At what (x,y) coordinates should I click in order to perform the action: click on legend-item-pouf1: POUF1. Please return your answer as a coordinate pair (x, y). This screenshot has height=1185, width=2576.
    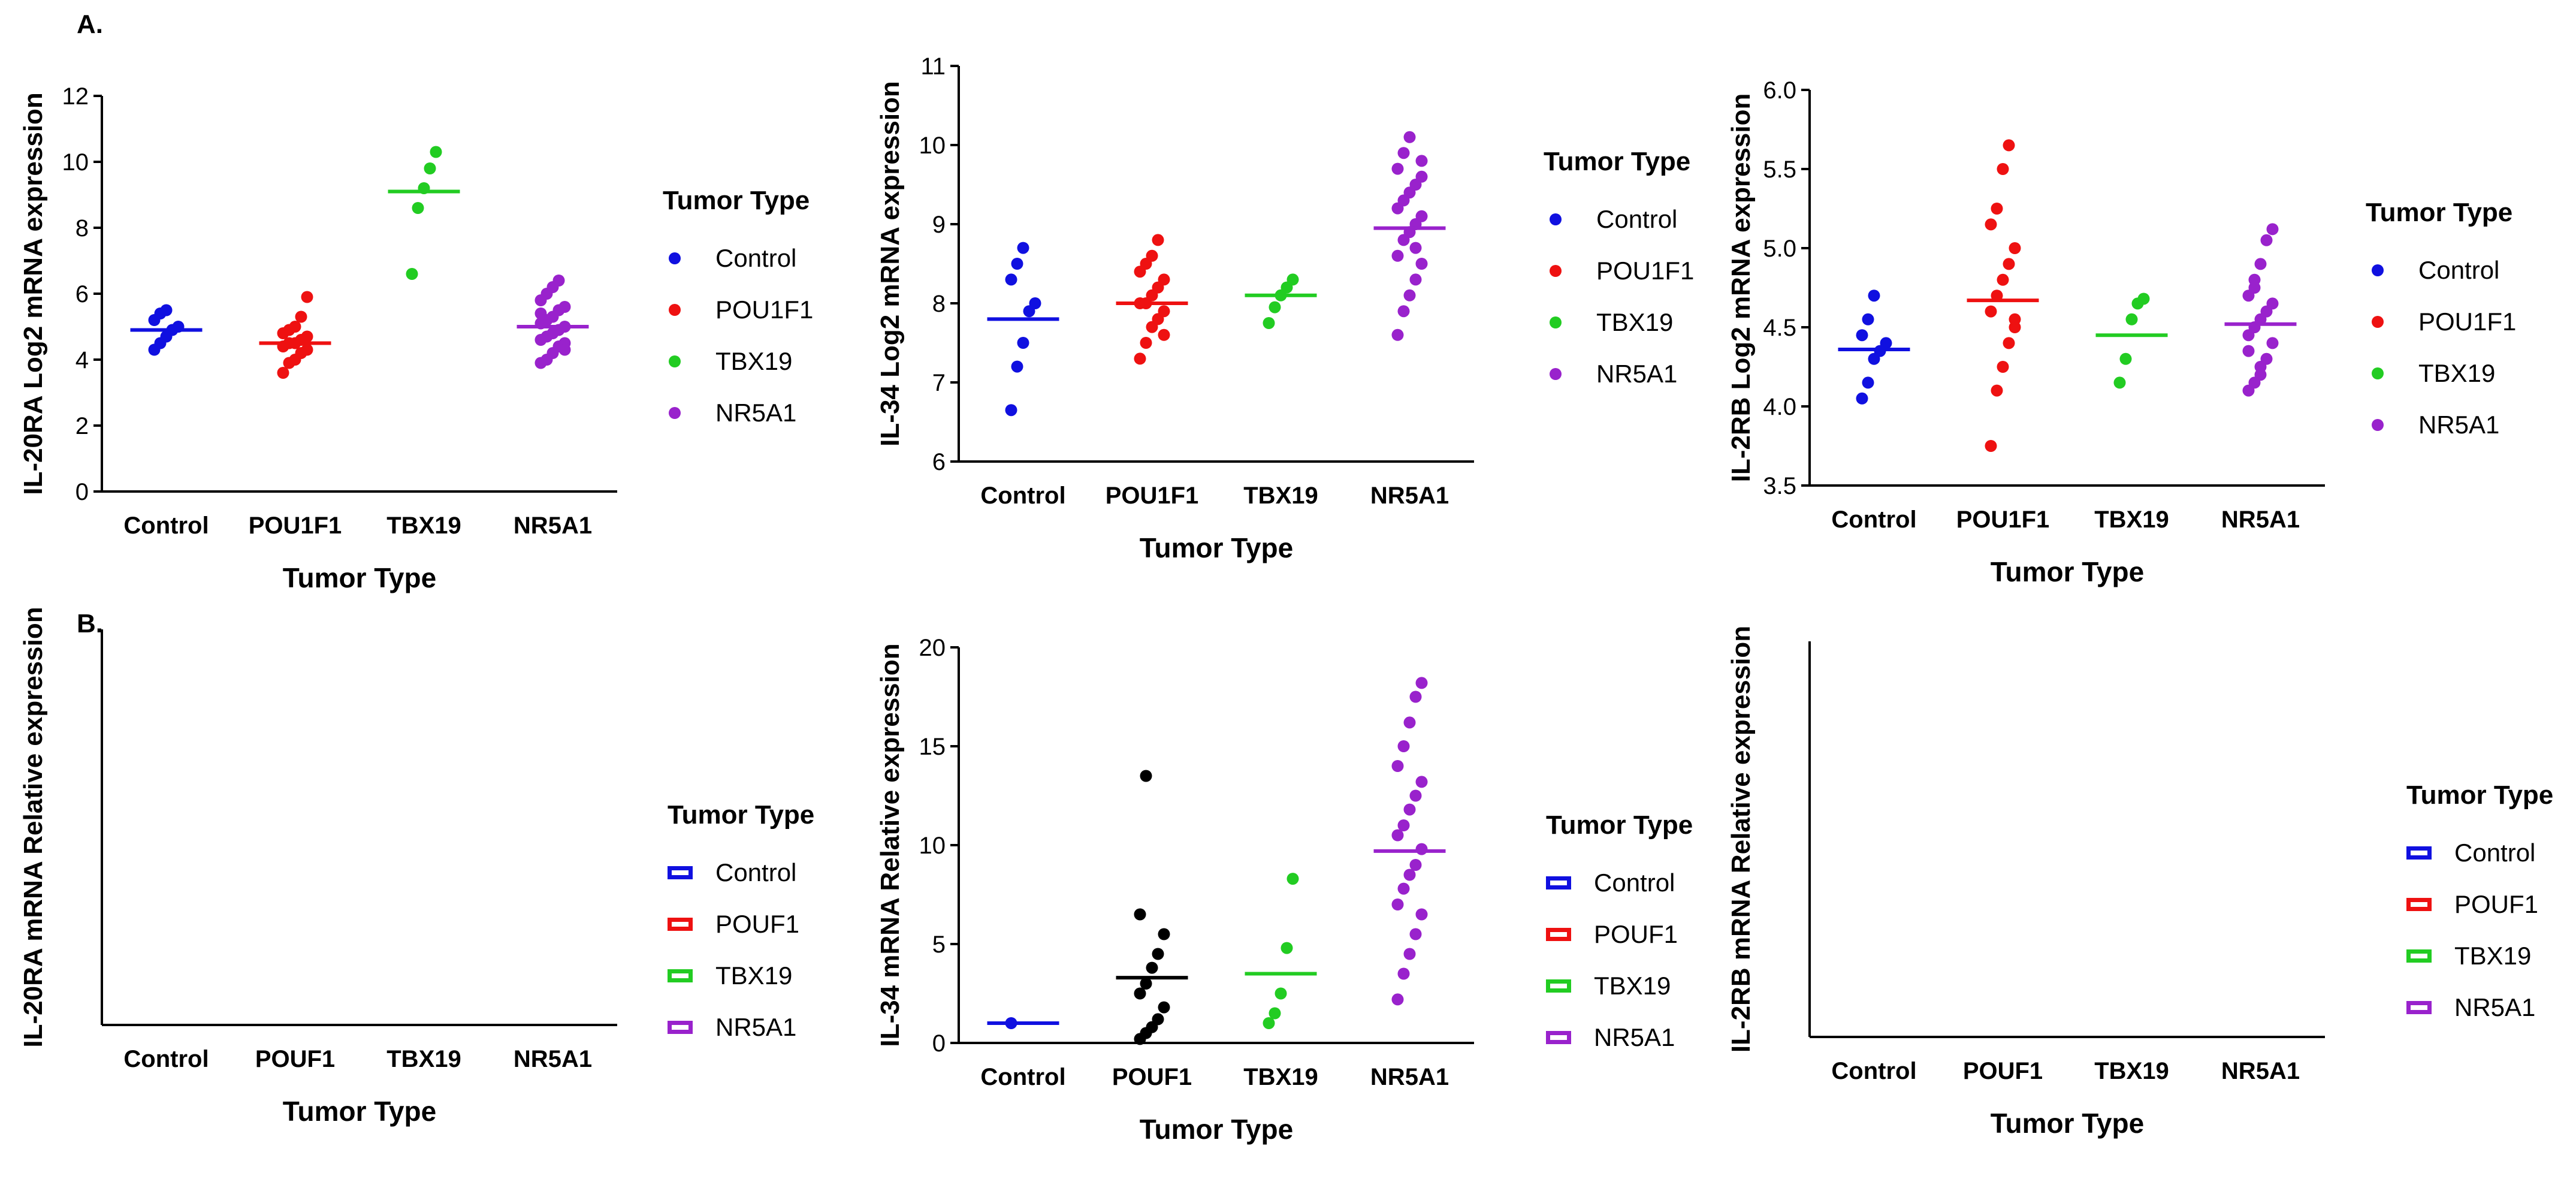
    Looking at the image, I should click on (2479, 904).